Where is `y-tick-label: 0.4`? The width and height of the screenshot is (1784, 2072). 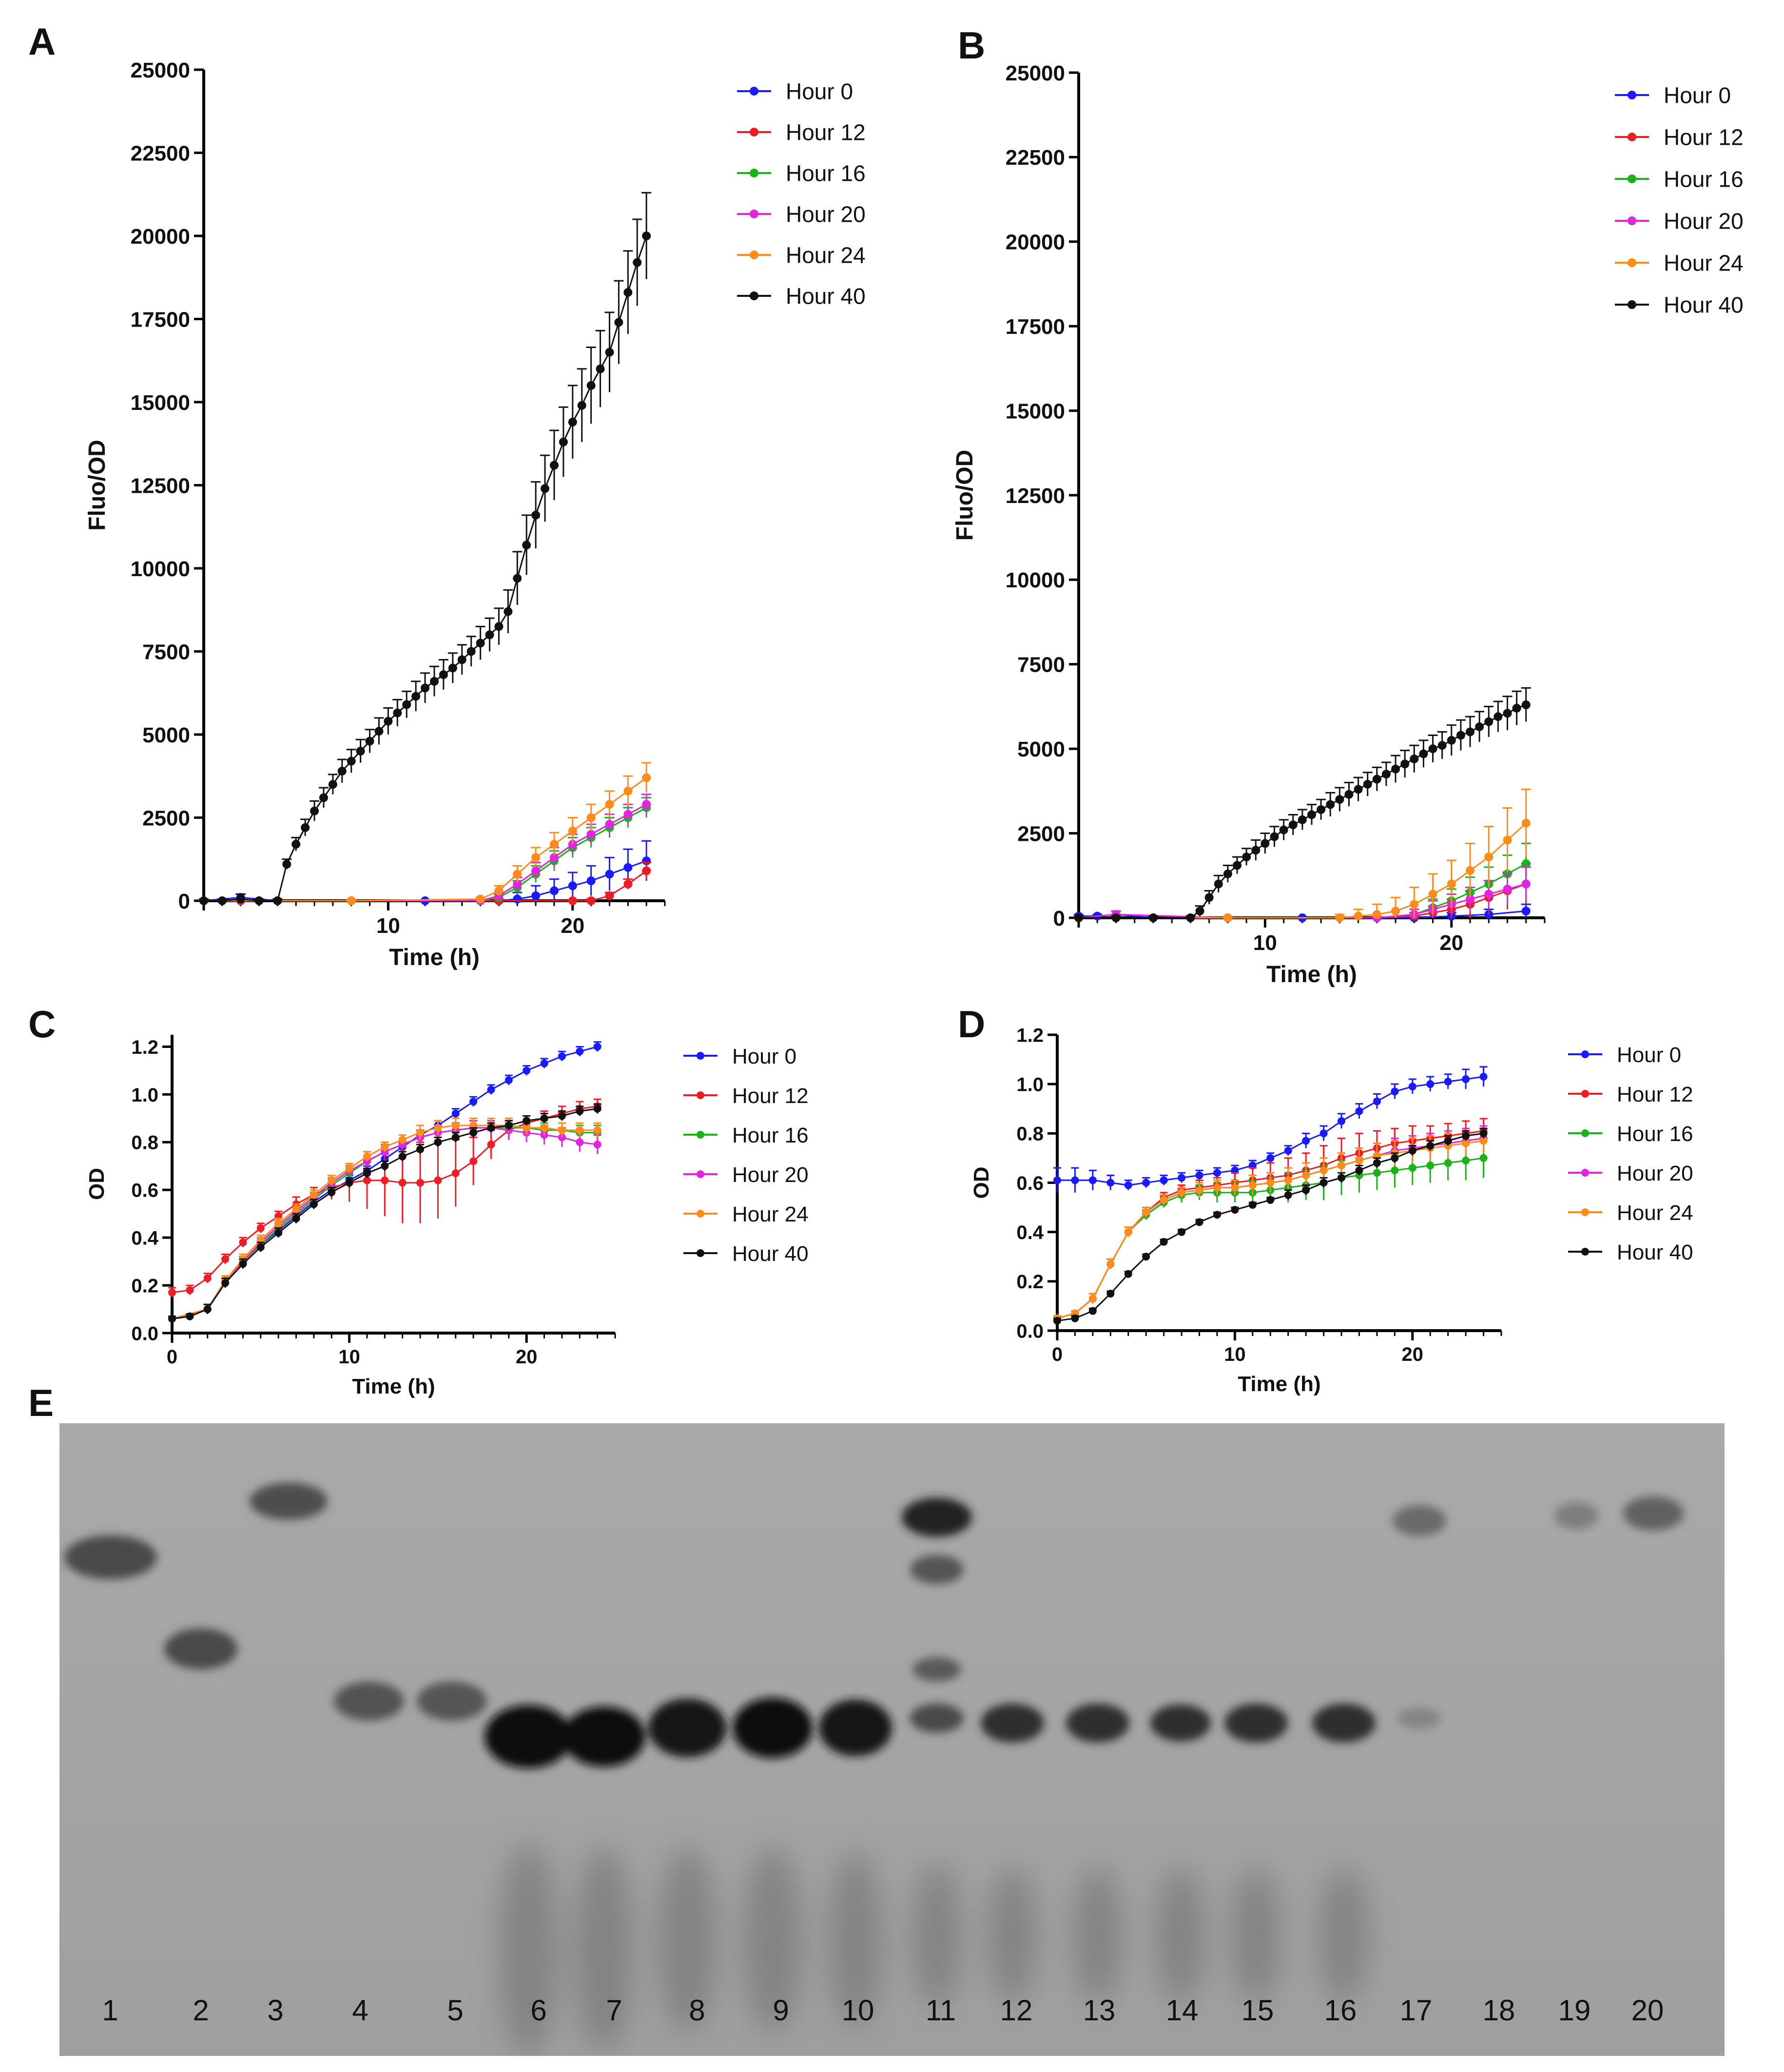 y-tick-label: 0.4 is located at coordinates (144, 1238).